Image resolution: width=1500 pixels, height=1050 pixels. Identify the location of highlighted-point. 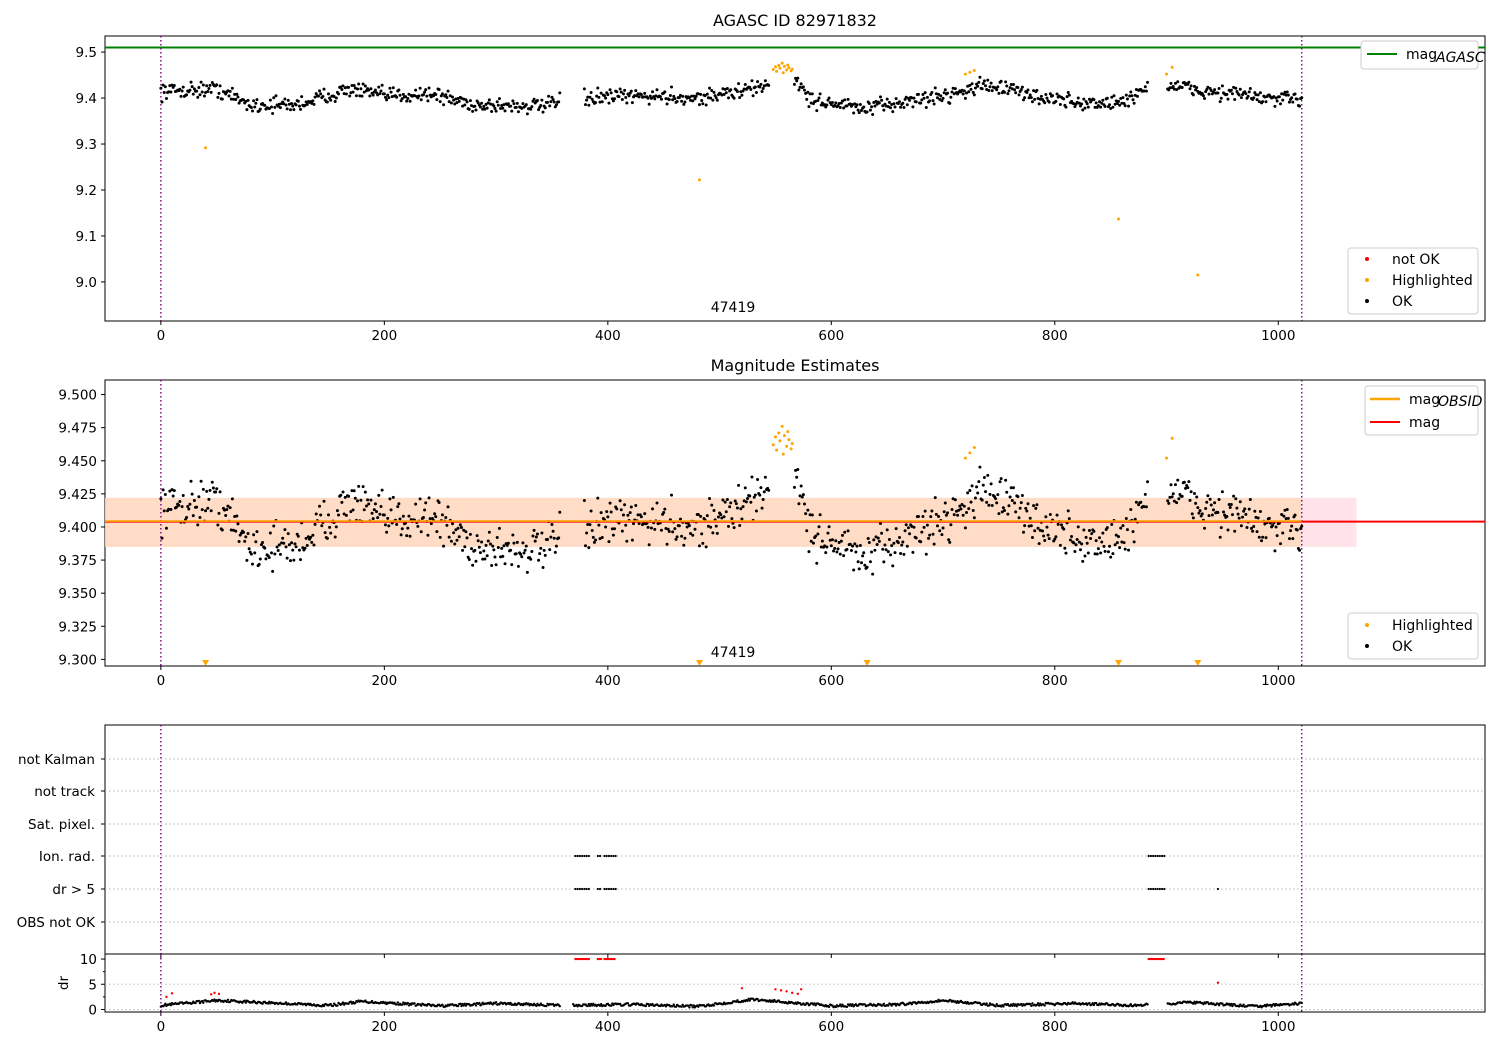
(784, 436).